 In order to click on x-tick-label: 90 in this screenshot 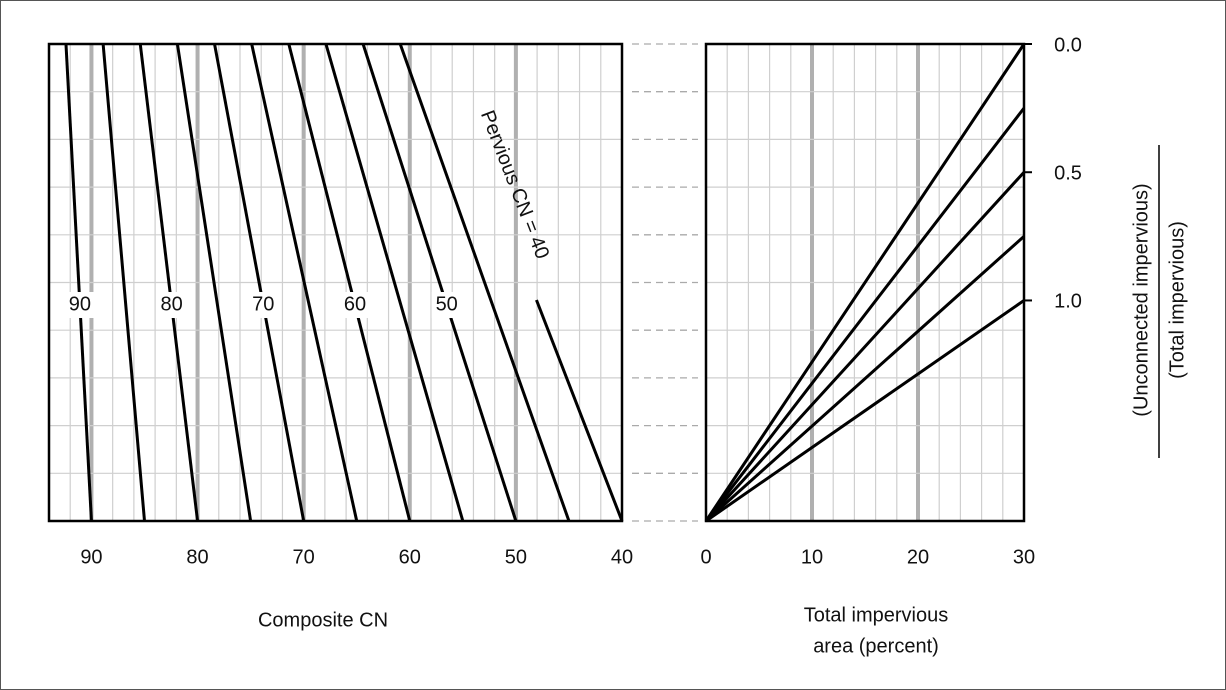, I will do `click(91, 557)`.